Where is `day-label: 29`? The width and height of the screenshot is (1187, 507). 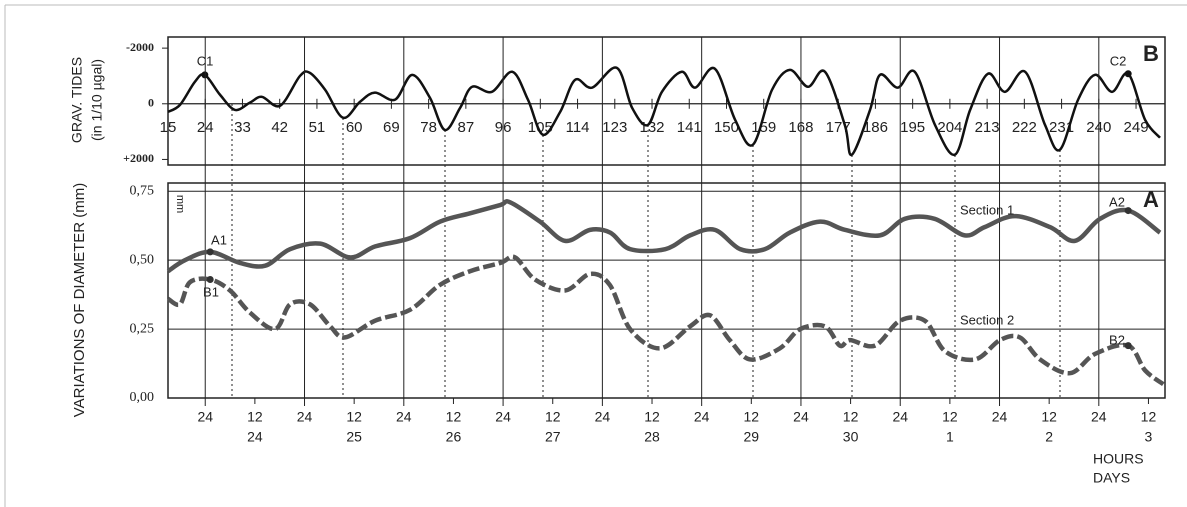
day-label: 29 is located at coordinates (752, 437).